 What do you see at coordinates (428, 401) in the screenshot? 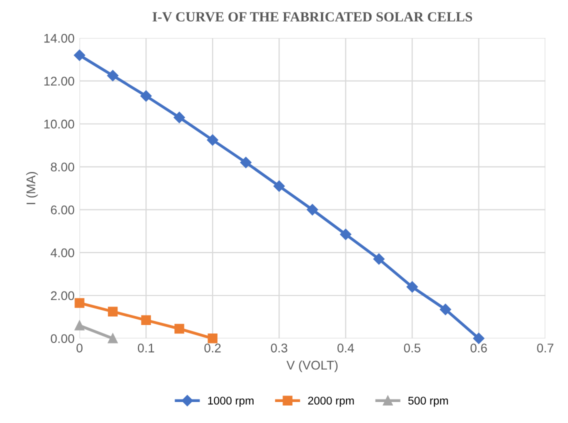
I see `legend-label: 500 rpm` at bounding box center [428, 401].